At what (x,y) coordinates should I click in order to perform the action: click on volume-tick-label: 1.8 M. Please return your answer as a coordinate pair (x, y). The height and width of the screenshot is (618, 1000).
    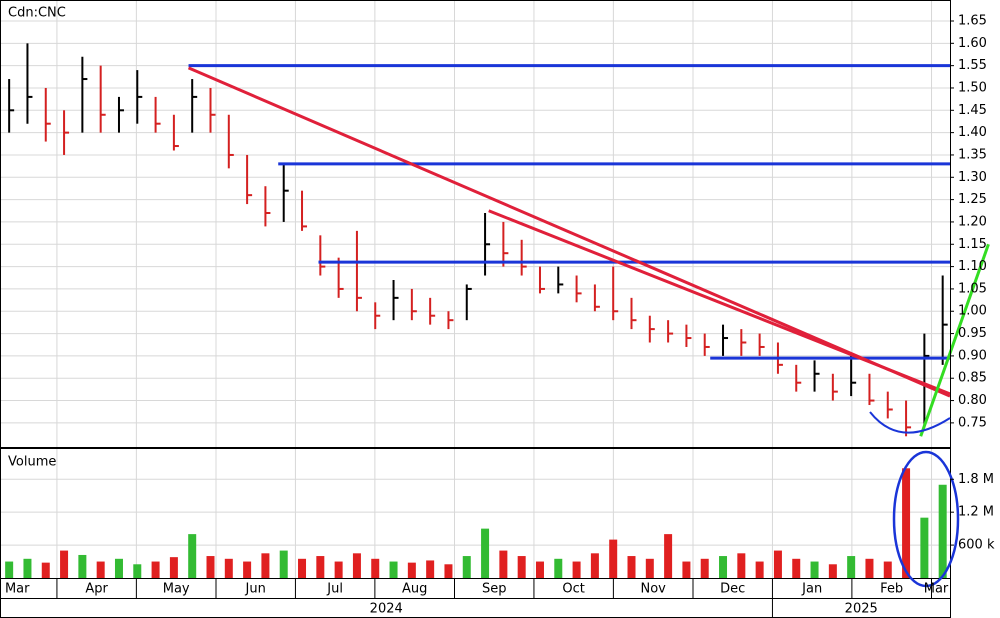
    Looking at the image, I should click on (976, 479).